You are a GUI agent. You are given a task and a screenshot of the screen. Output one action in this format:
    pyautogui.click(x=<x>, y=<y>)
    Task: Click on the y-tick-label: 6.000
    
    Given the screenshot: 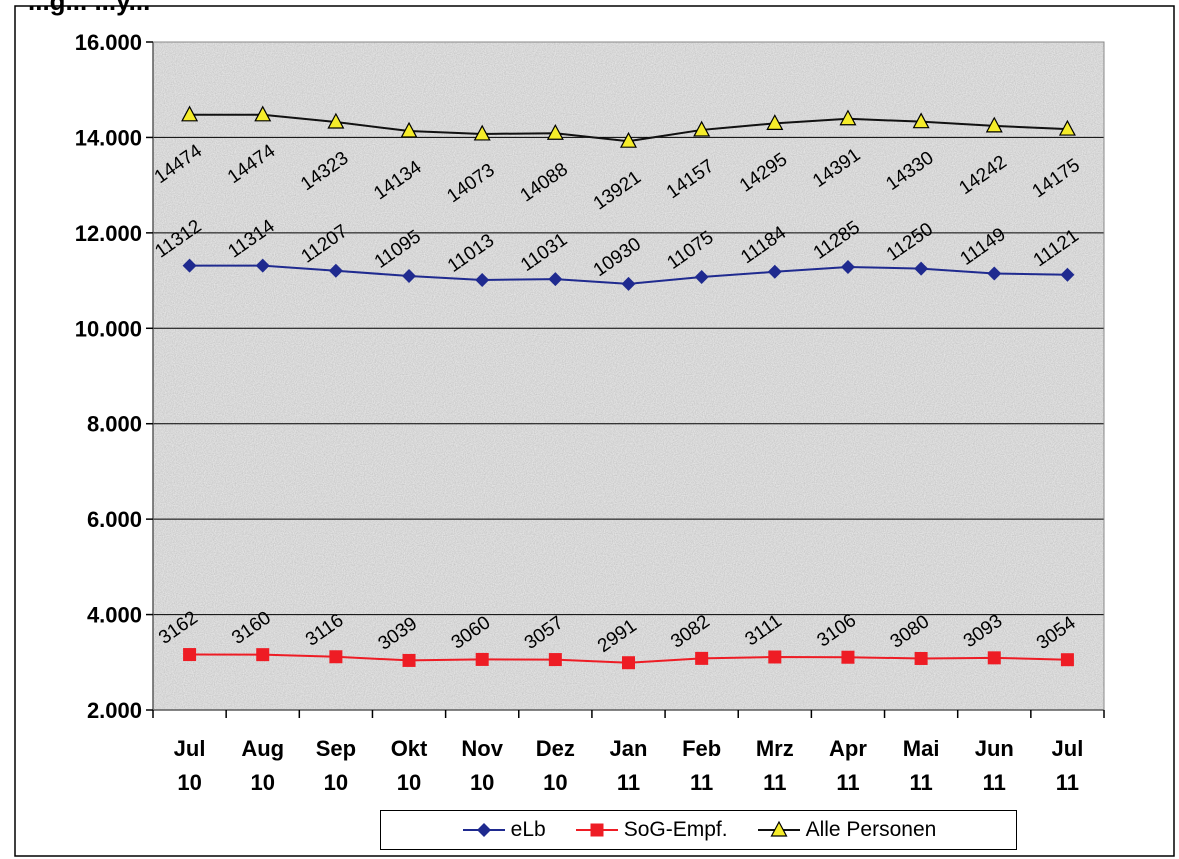 What is the action you would take?
    pyautogui.click(x=114, y=519)
    